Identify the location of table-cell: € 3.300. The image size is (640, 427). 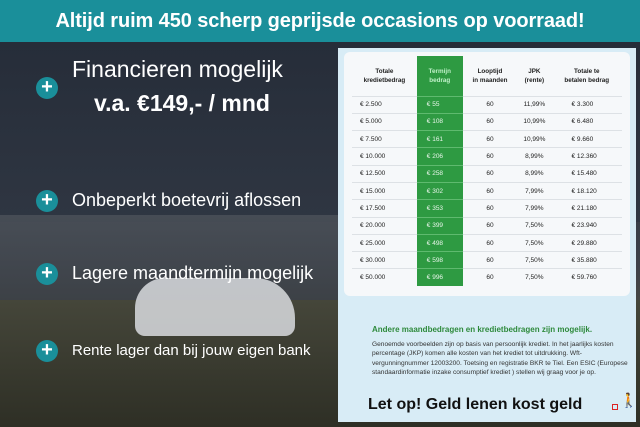
(586, 104).